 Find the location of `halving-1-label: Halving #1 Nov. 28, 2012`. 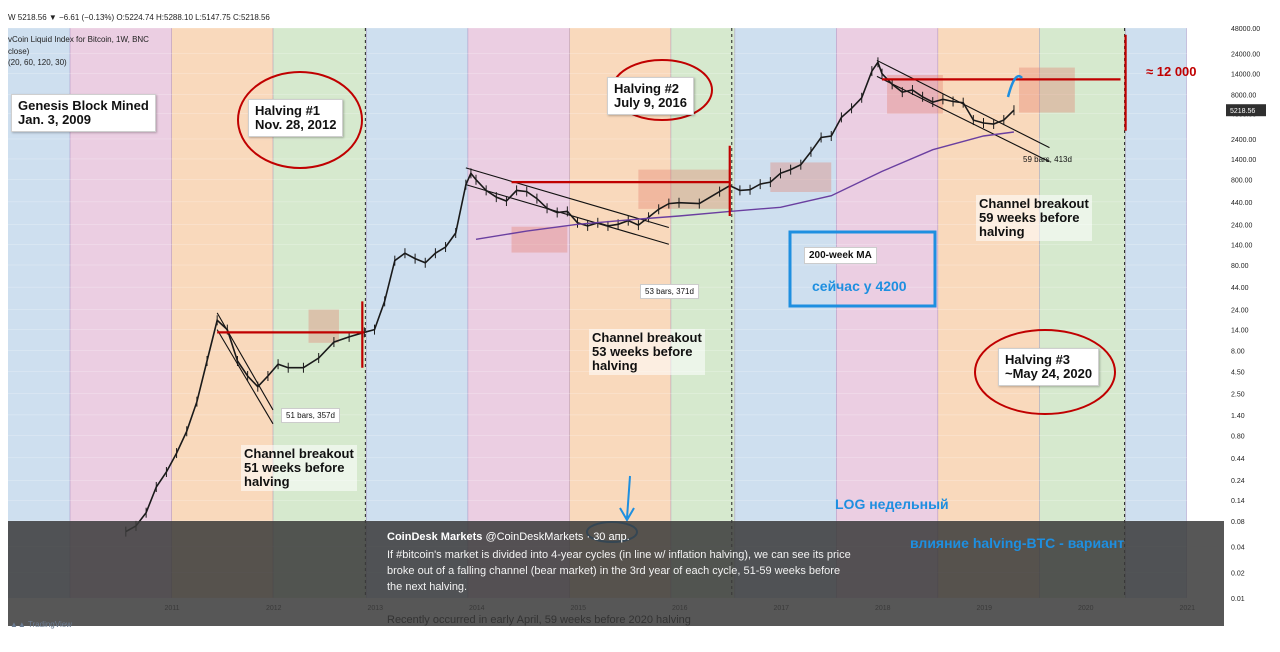

halving-1-label: Halving #1 Nov. 28, 2012 is located at coordinates (296, 118).